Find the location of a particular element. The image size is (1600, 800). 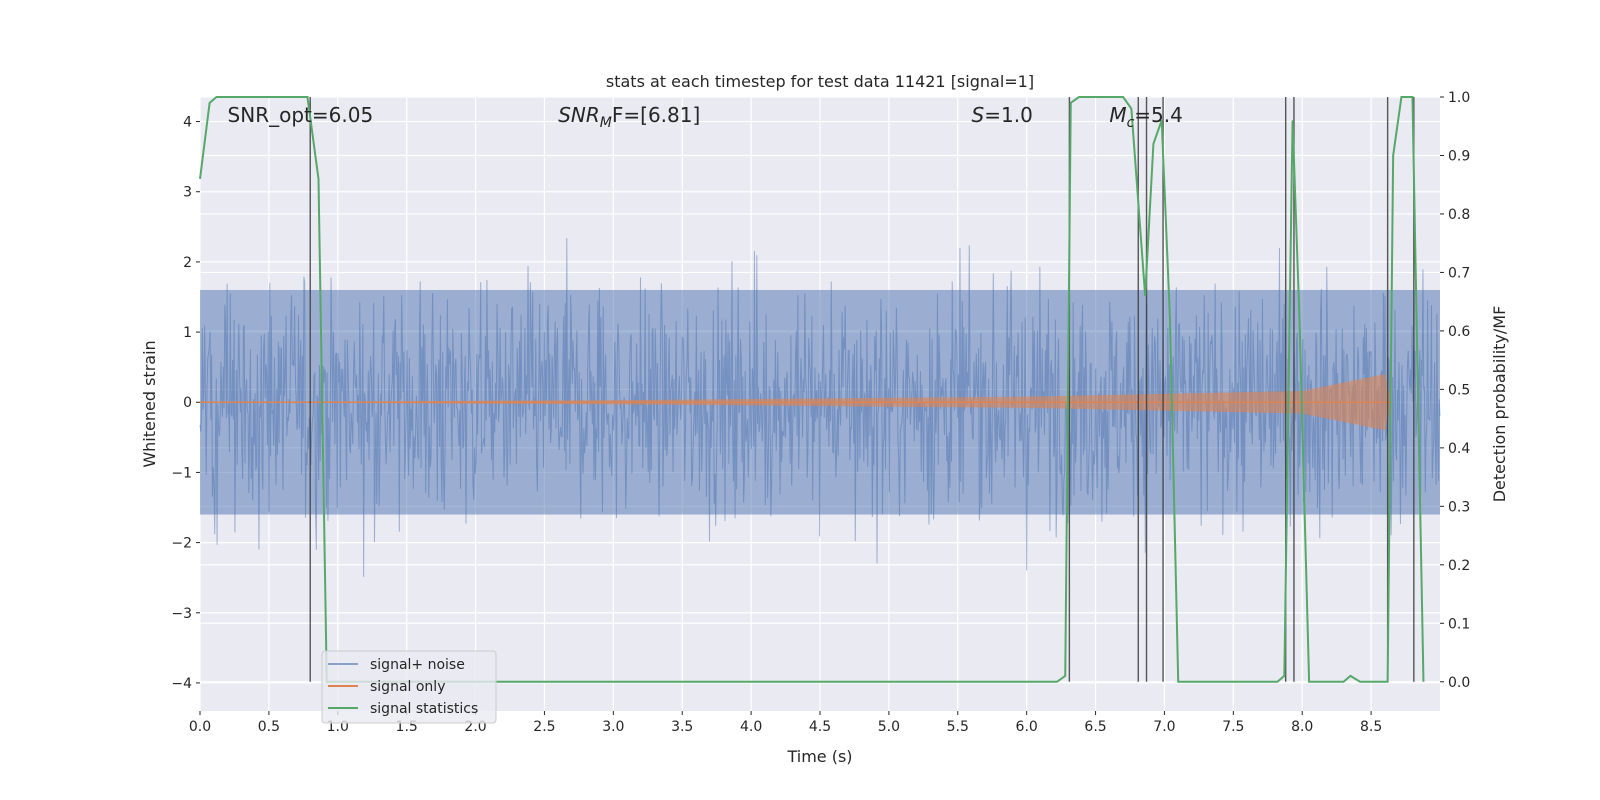

annotation-text: Mc=5.4 is located at coordinates (1146, 117).